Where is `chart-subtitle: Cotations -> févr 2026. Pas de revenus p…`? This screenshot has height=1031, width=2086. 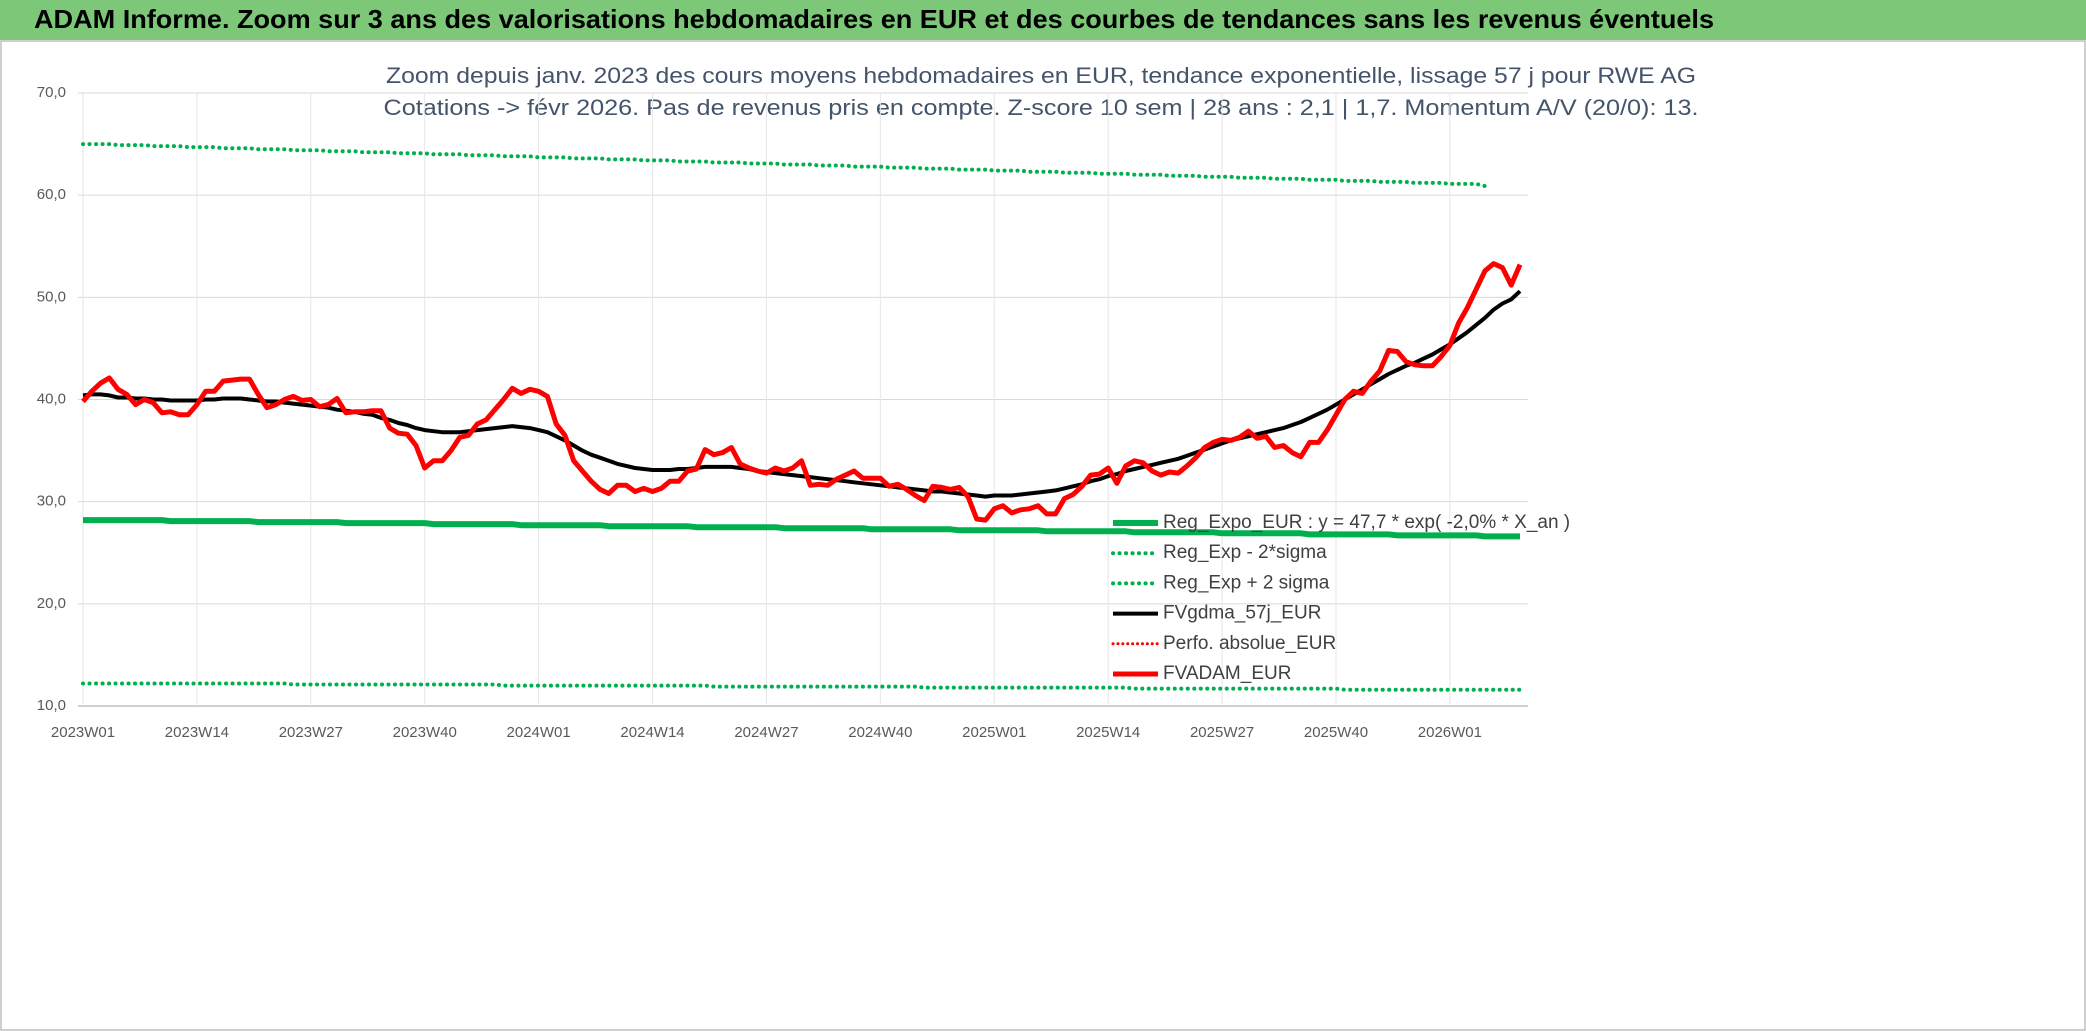 chart-subtitle: Cotations -> févr 2026. Pas de revenus p… is located at coordinates (1041, 107).